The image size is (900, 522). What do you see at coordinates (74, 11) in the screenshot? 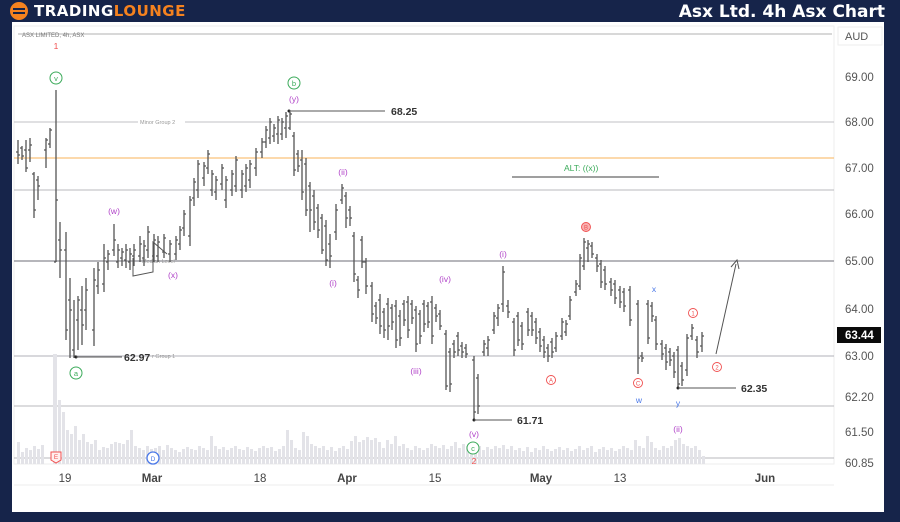
I see `logo-text-trading: TRADING` at bounding box center [74, 11].